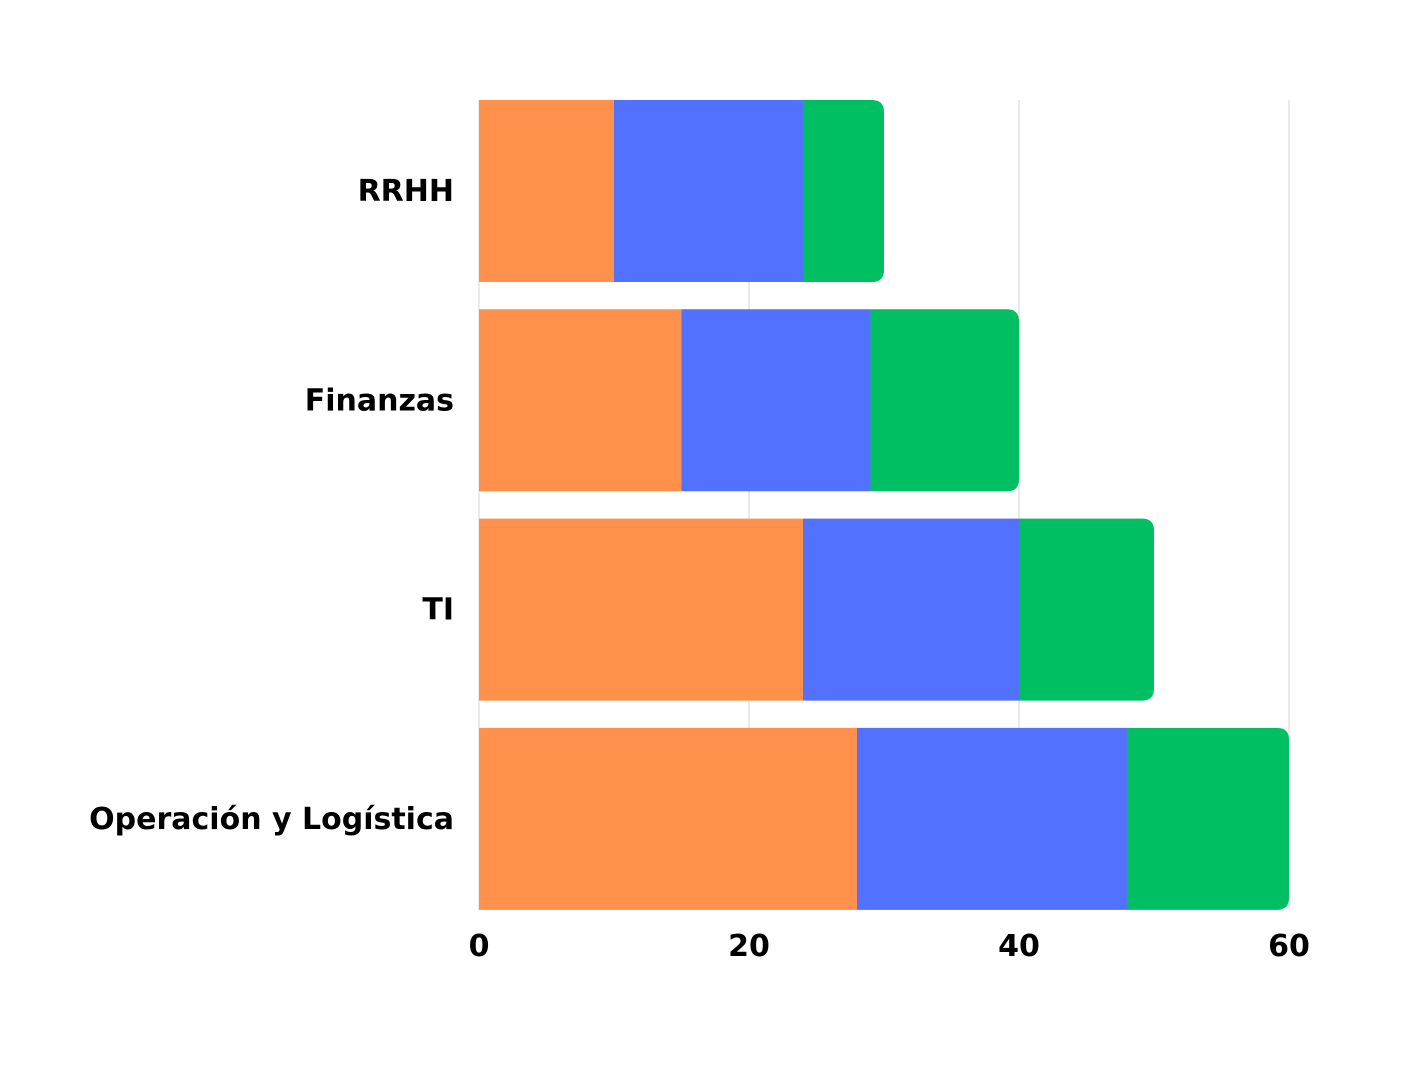  What do you see at coordinates (271, 819) in the screenshot?
I see `category-label: Operación y Logística` at bounding box center [271, 819].